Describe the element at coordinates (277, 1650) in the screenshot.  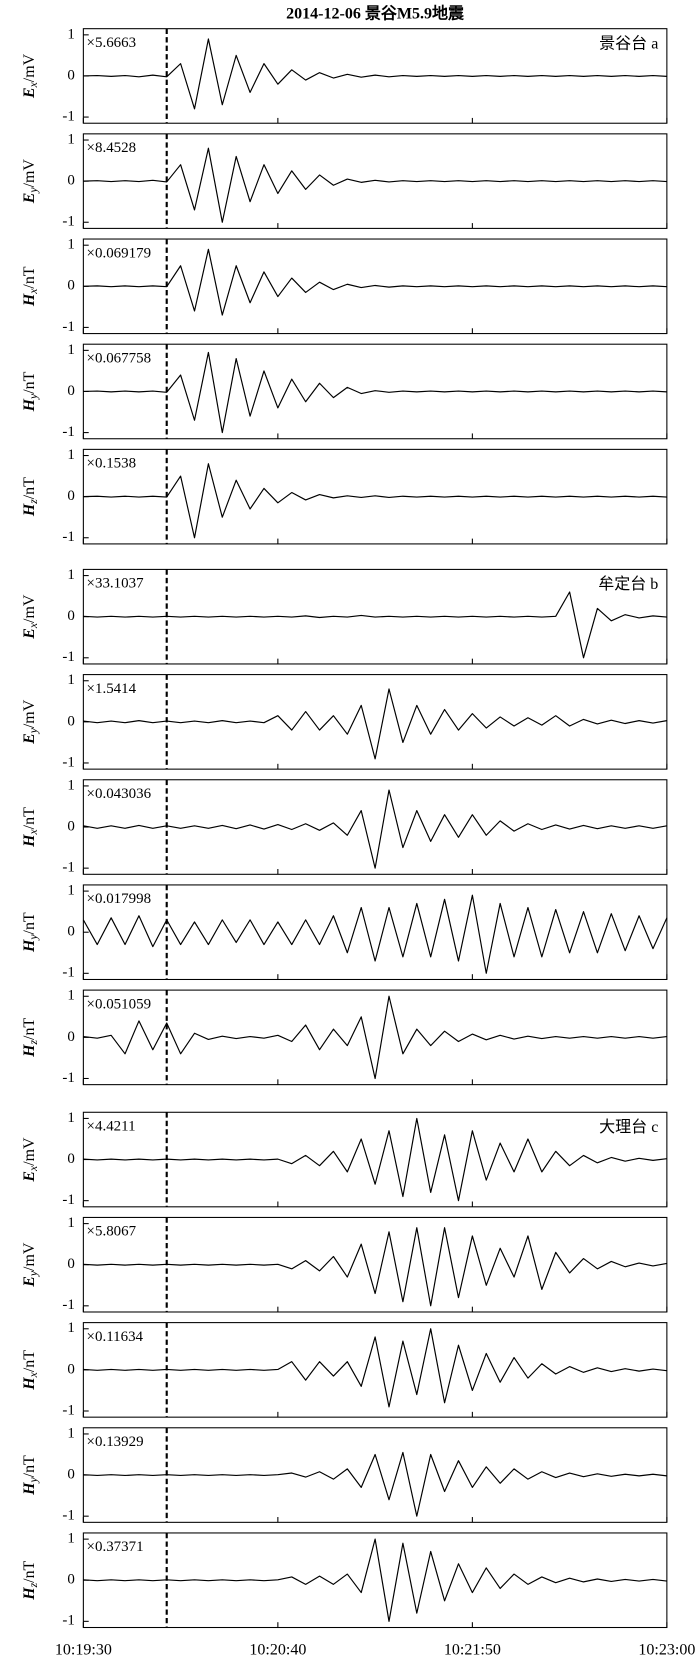
I see `x-tick-label: 10:20:40` at that location.